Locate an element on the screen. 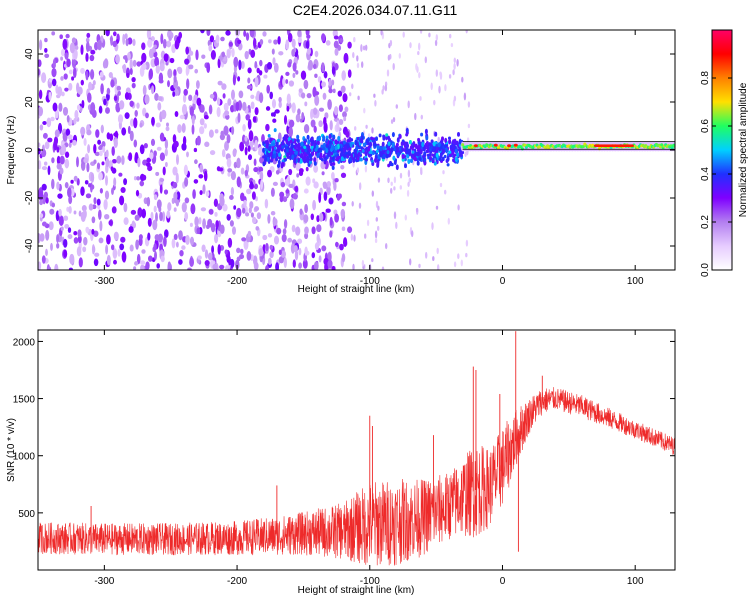 The height and width of the screenshot is (600, 750). y-tick-label: 1500 is located at coordinates (24, 400).